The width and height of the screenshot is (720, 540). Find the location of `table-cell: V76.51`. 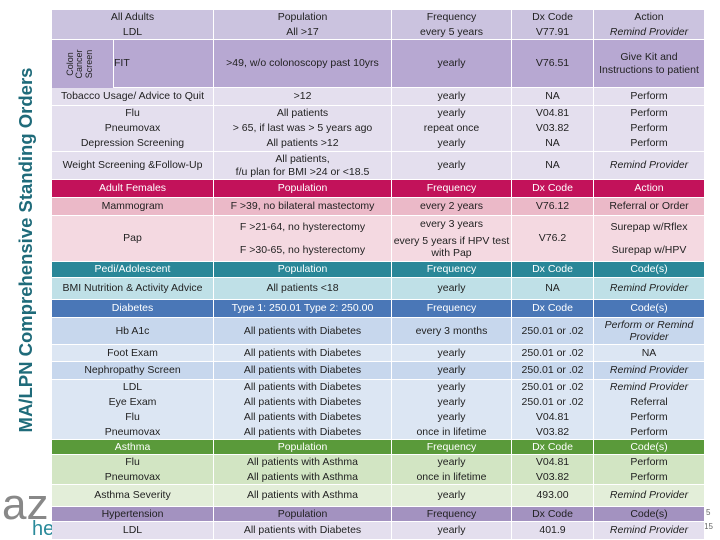

table-cell: V76.51 is located at coordinates (553, 64).